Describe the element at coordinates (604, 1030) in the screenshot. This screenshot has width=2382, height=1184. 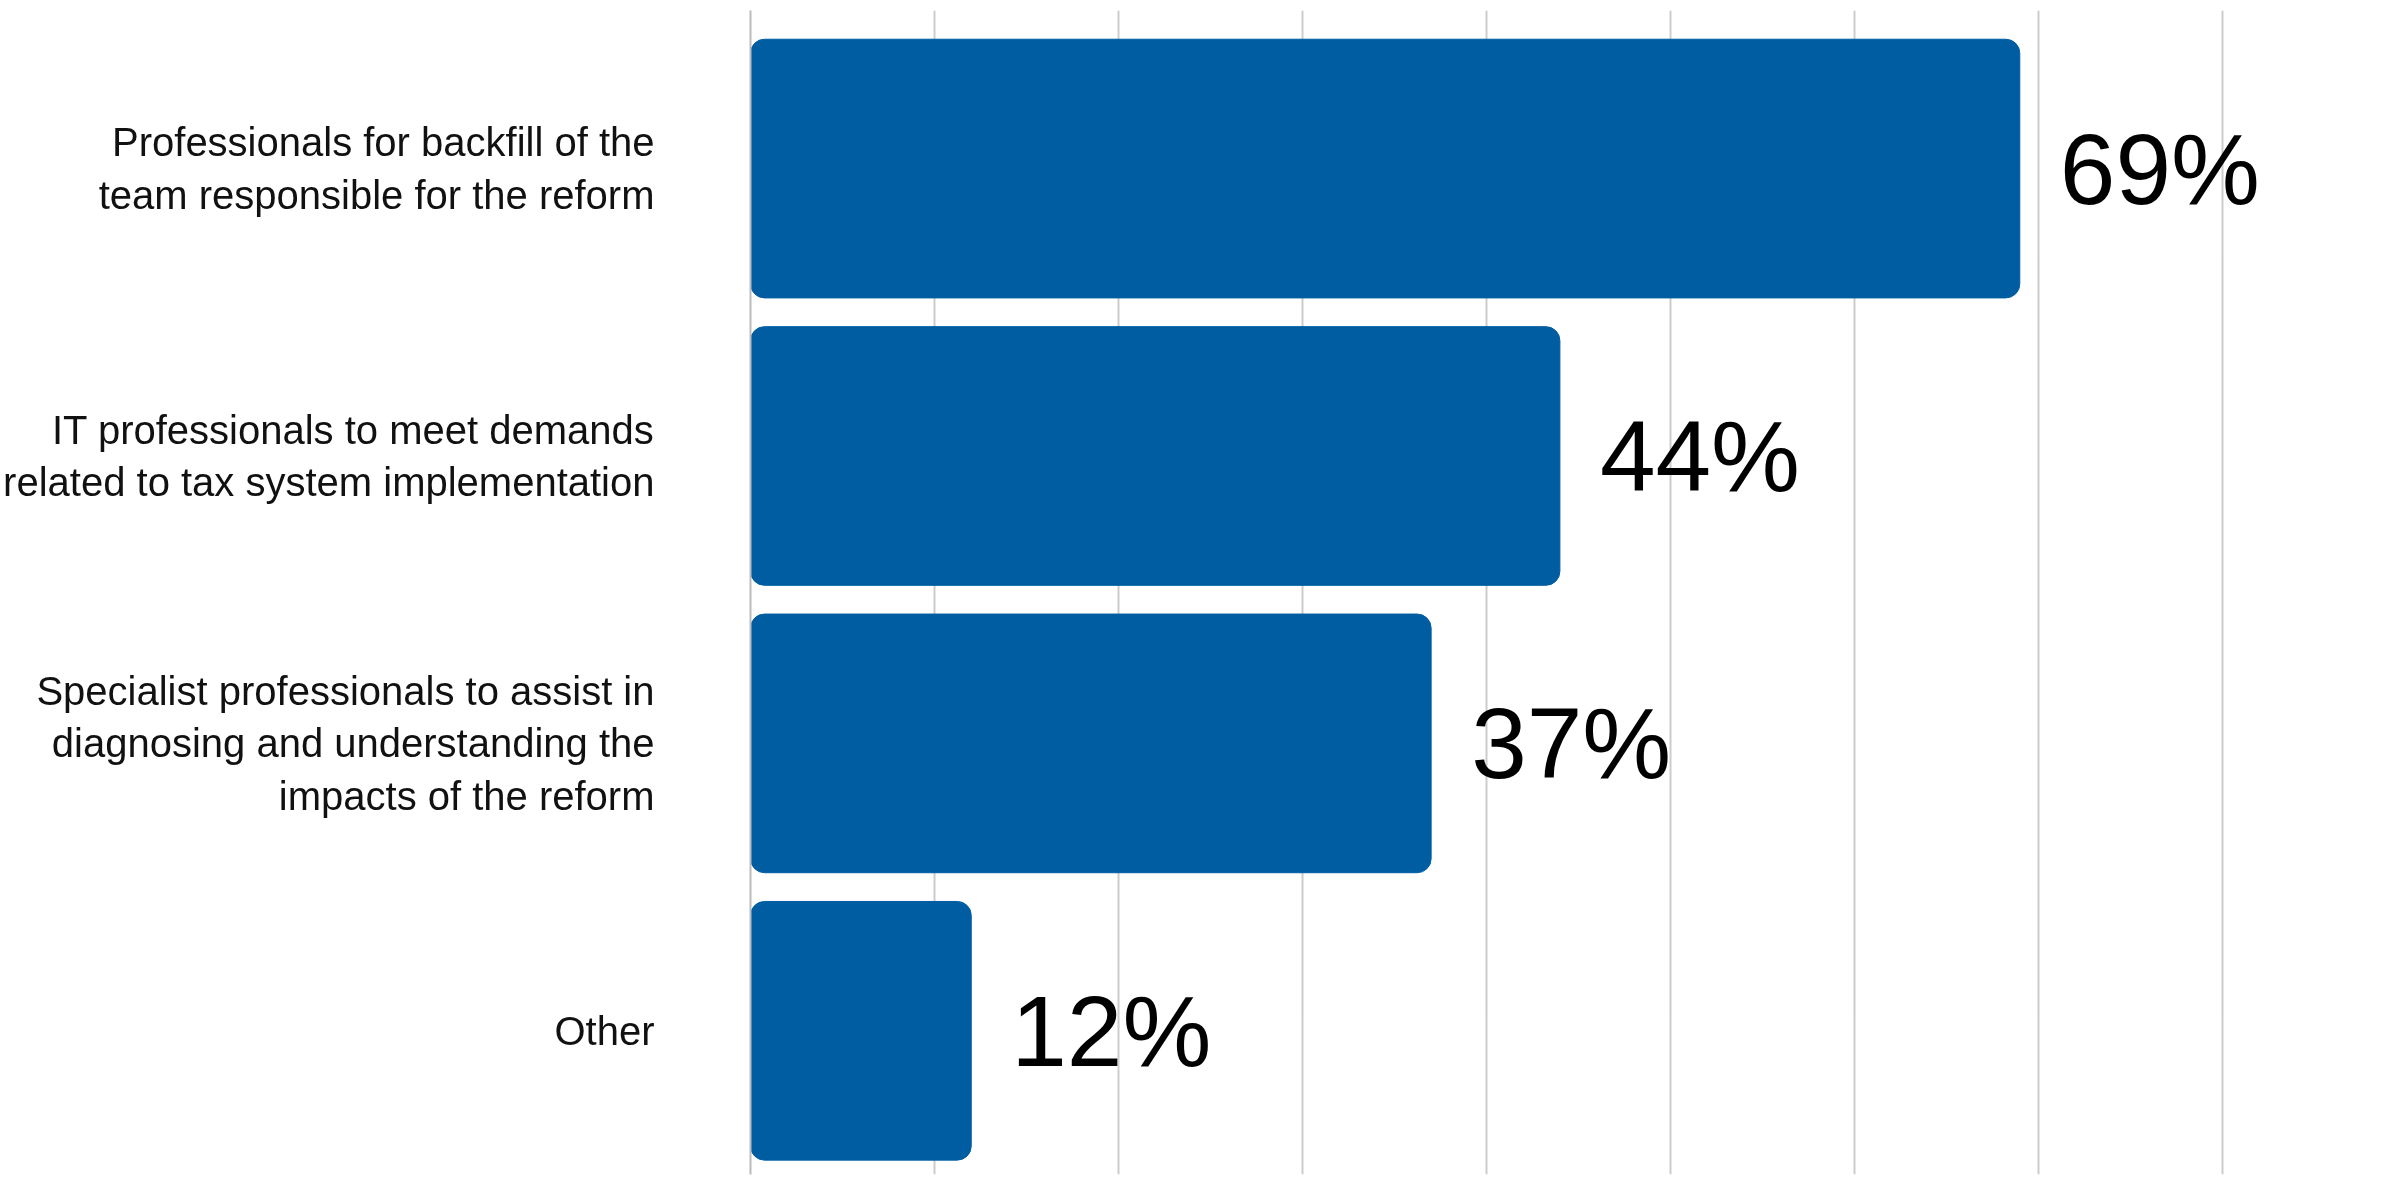
I see `y-tick-label: Other` at that location.